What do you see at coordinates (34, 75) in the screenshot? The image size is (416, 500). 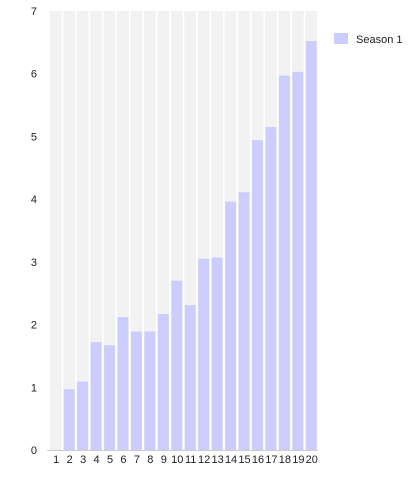 I see `y-tick-label-6: 6` at bounding box center [34, 75].